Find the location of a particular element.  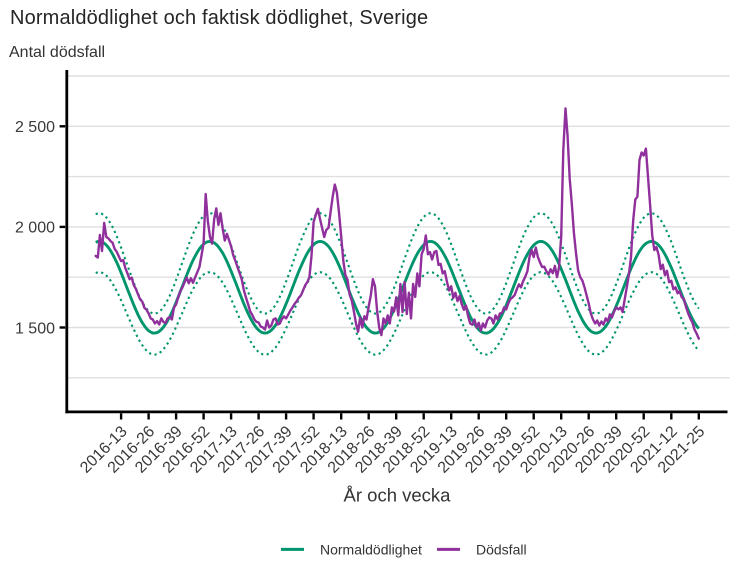

svg-text: 1 500 is located at coordinates (35, 328).